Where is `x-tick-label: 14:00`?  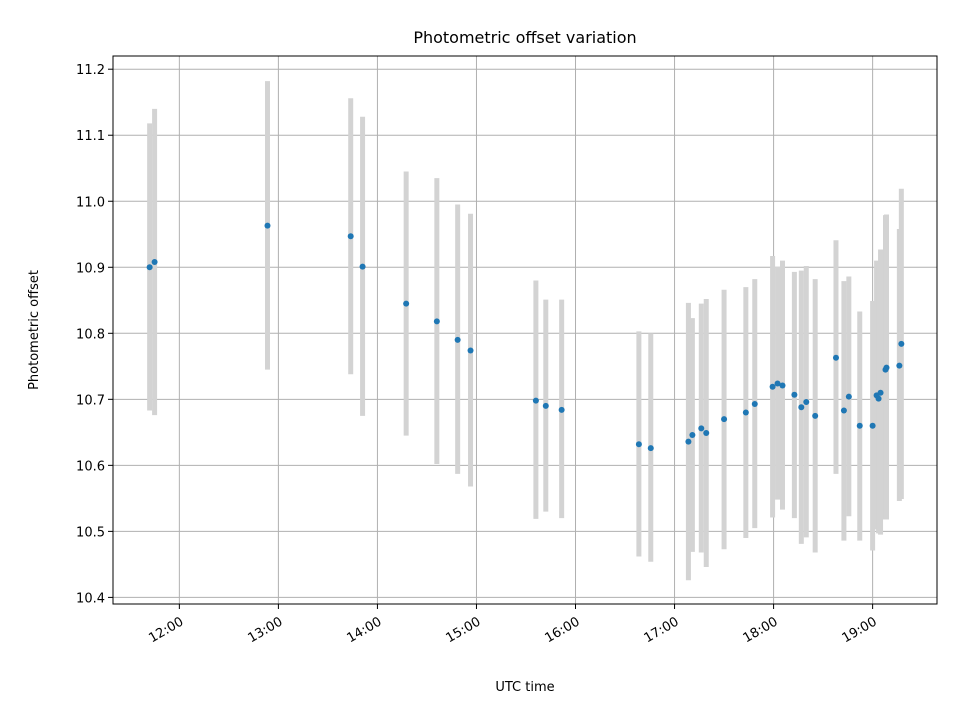 x-tick-label: 14:00 is located at coordinates (364, 630).